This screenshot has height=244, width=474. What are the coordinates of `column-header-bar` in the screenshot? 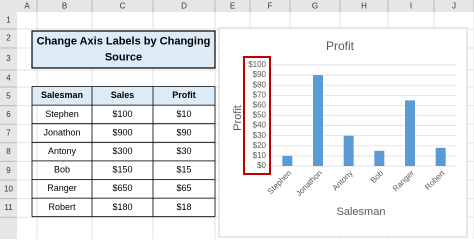 It's located at (237, 6).